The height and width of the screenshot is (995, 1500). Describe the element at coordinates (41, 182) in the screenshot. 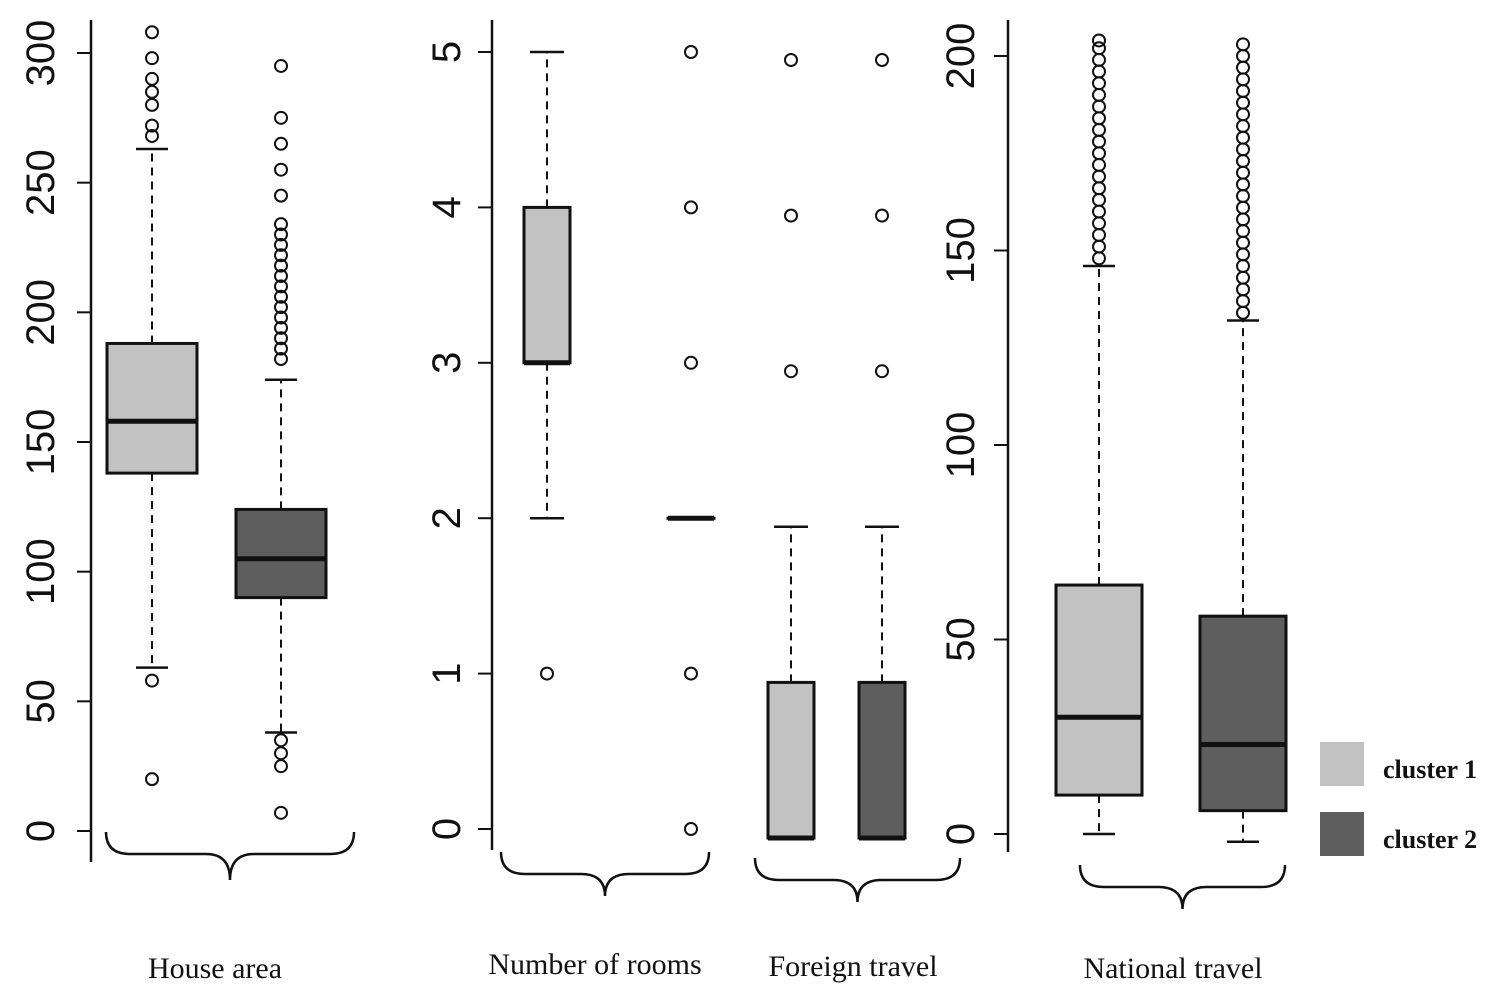

I see `y-tick-label: 250` at that location.